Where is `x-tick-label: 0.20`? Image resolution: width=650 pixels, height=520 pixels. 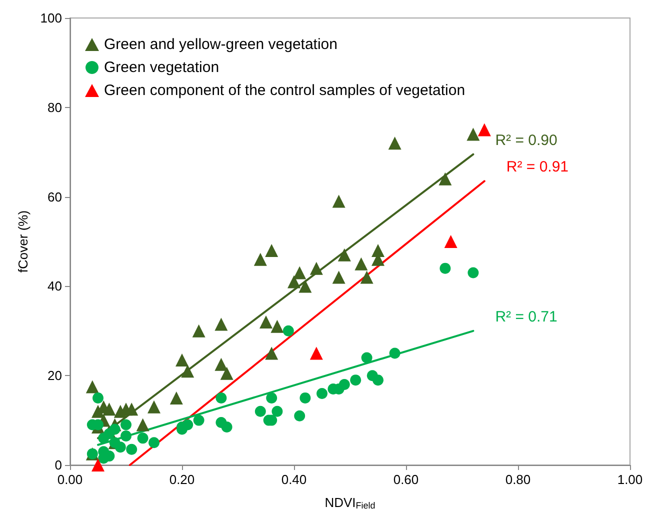
x-tick-label: 0.20 is located at coordinates (182, 479).